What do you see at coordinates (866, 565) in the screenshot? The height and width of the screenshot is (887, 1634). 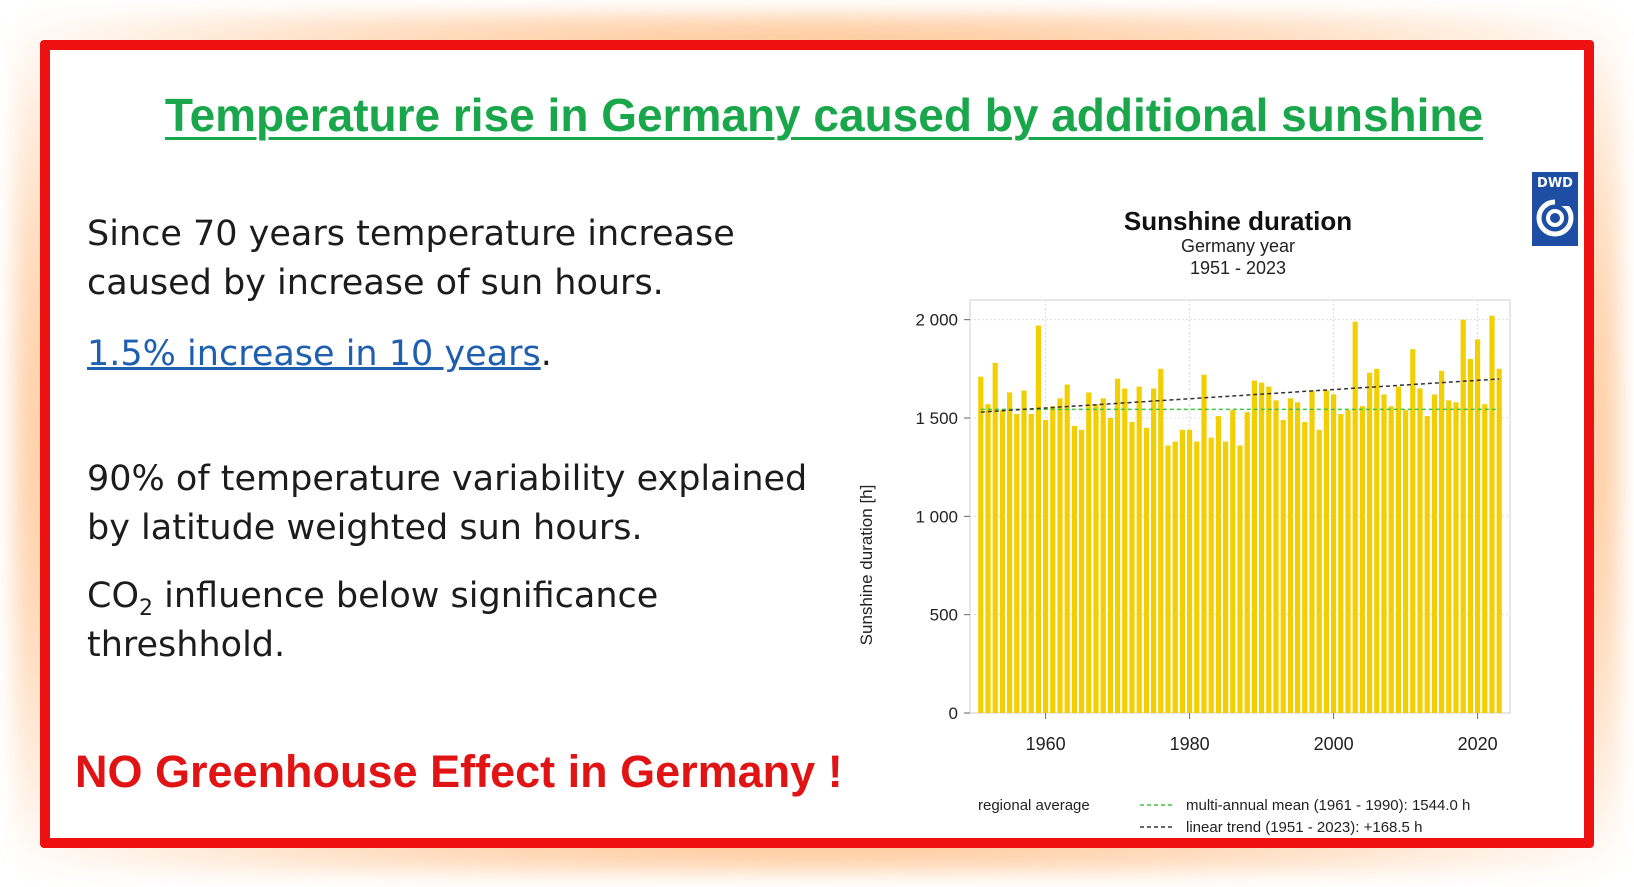 I see `y-axis-label: Sunshine duration [h]` at bounding box center [866, 565].